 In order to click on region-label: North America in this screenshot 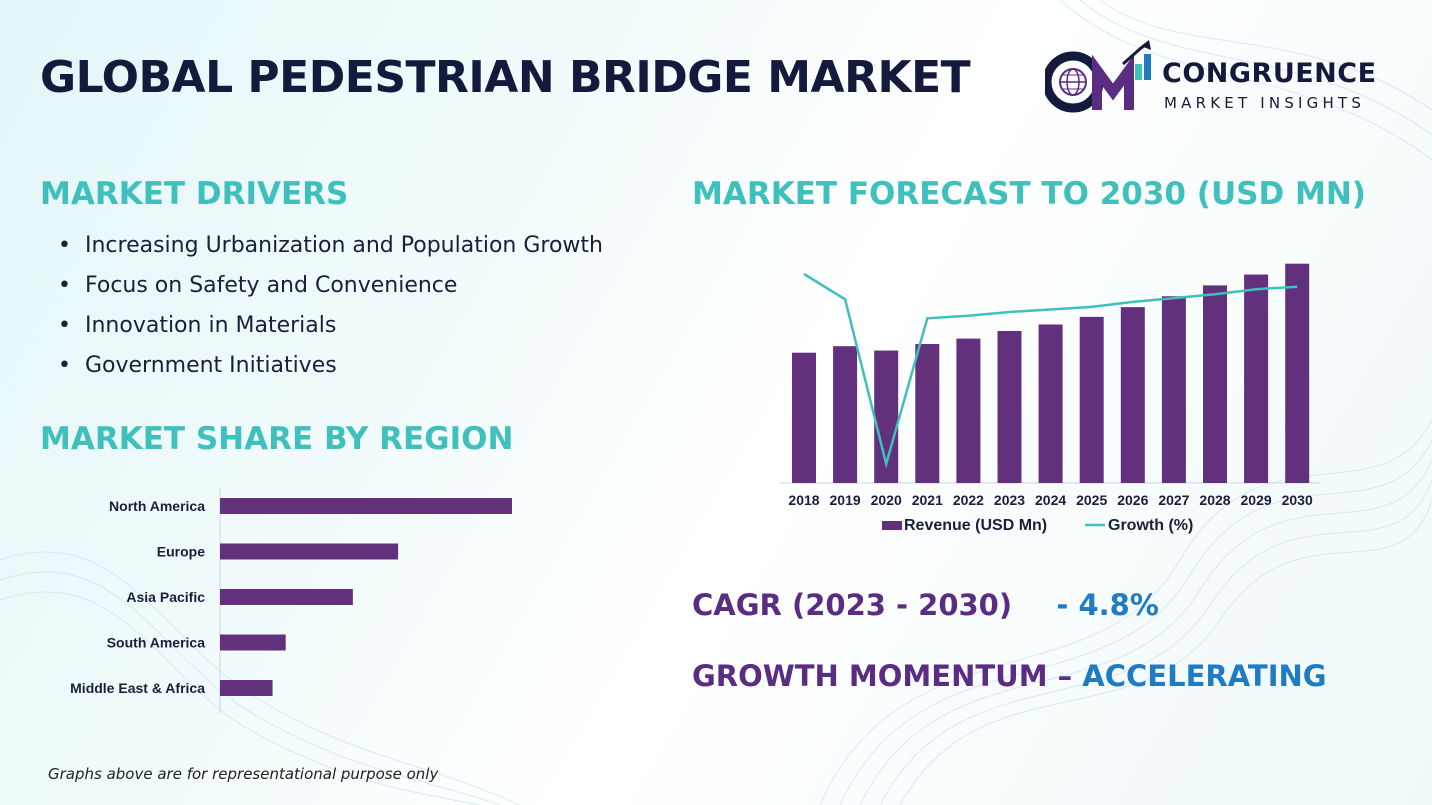, I will do `click(157, 506)`.